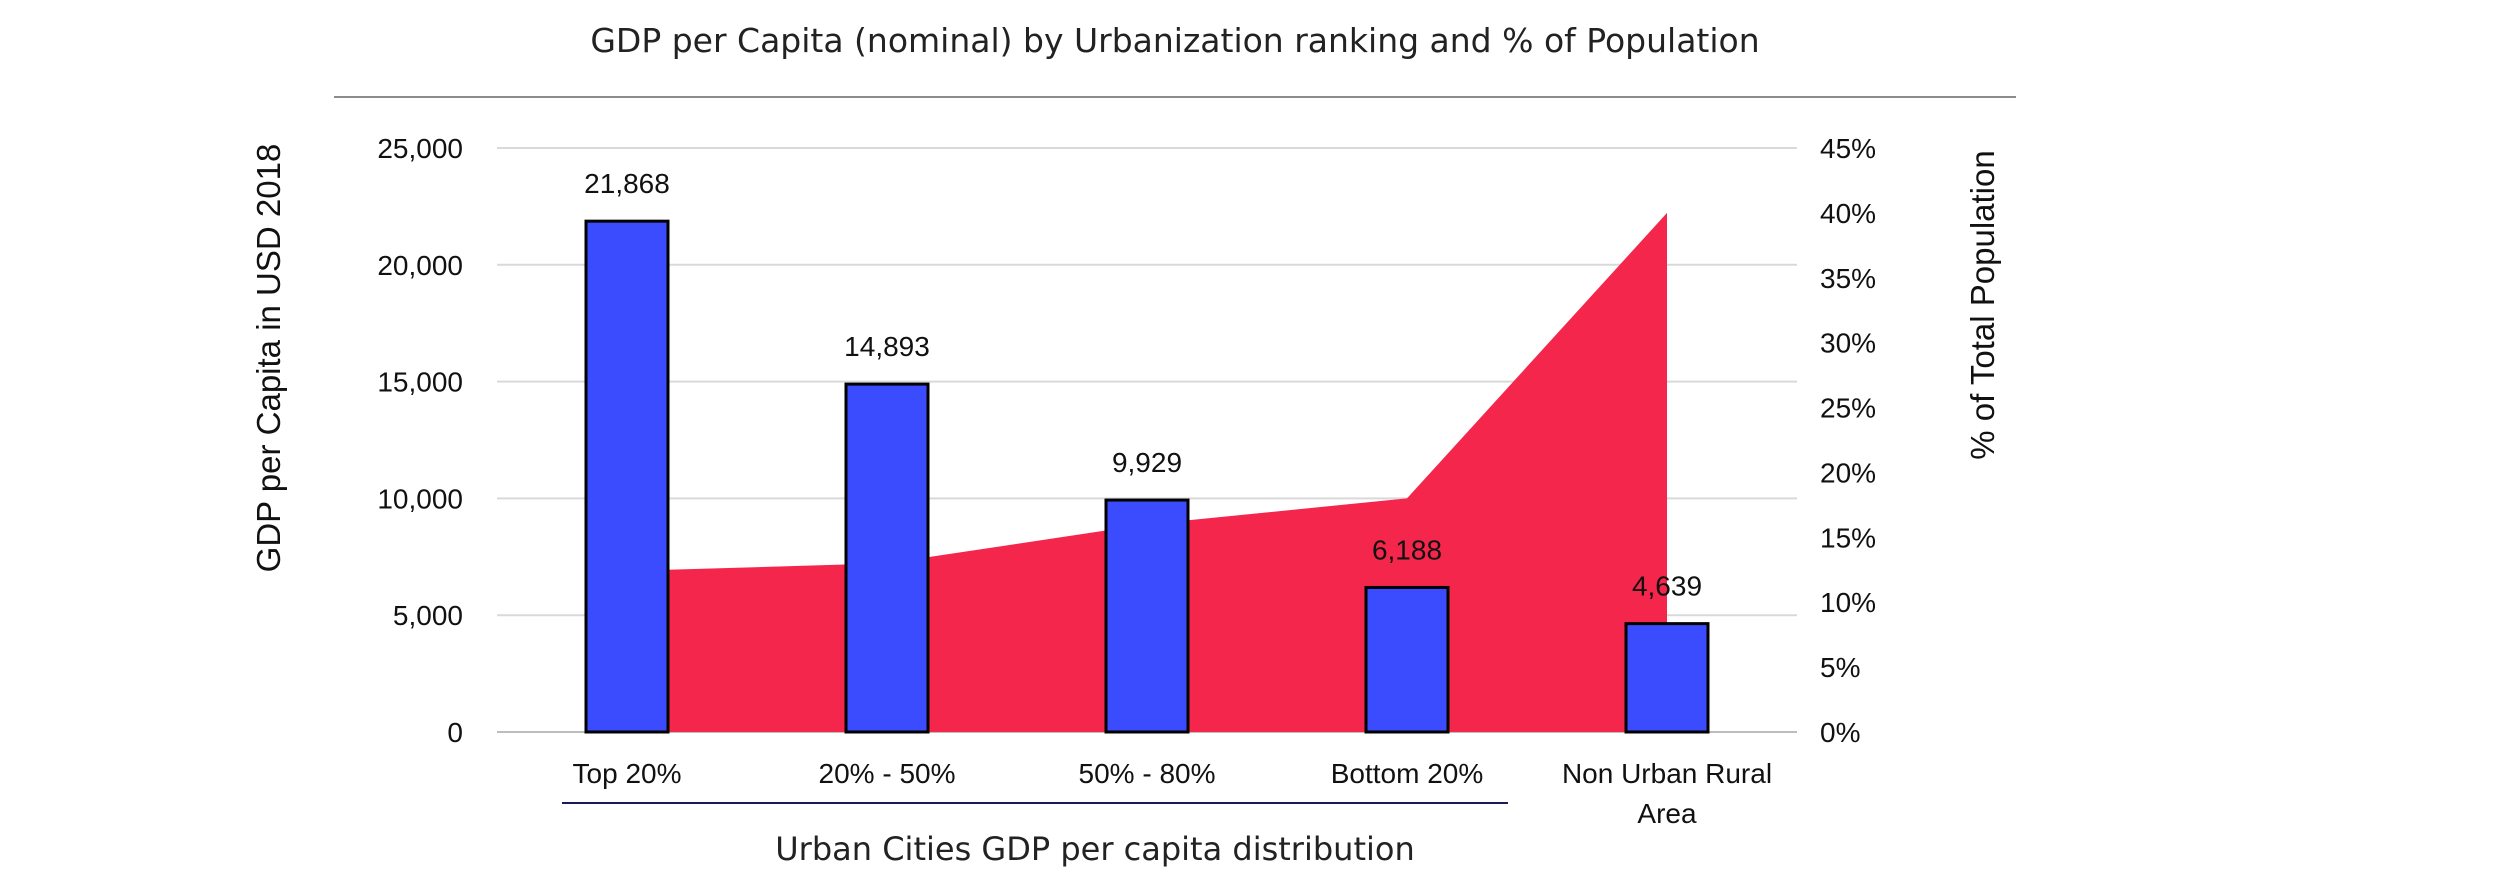  What do you see at coordinates (1848, 602) in the screenshot?
I see `y2-tick-label: 10%` at bounding box center [1848, 602].